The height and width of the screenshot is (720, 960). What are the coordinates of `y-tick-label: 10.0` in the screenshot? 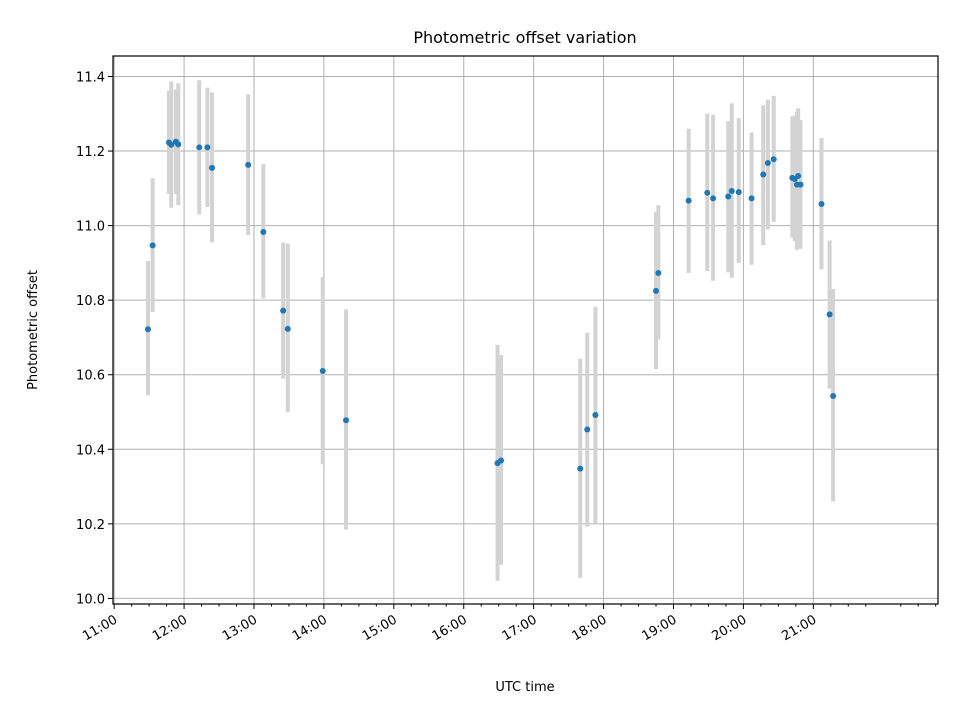 It's located at (90, 599).